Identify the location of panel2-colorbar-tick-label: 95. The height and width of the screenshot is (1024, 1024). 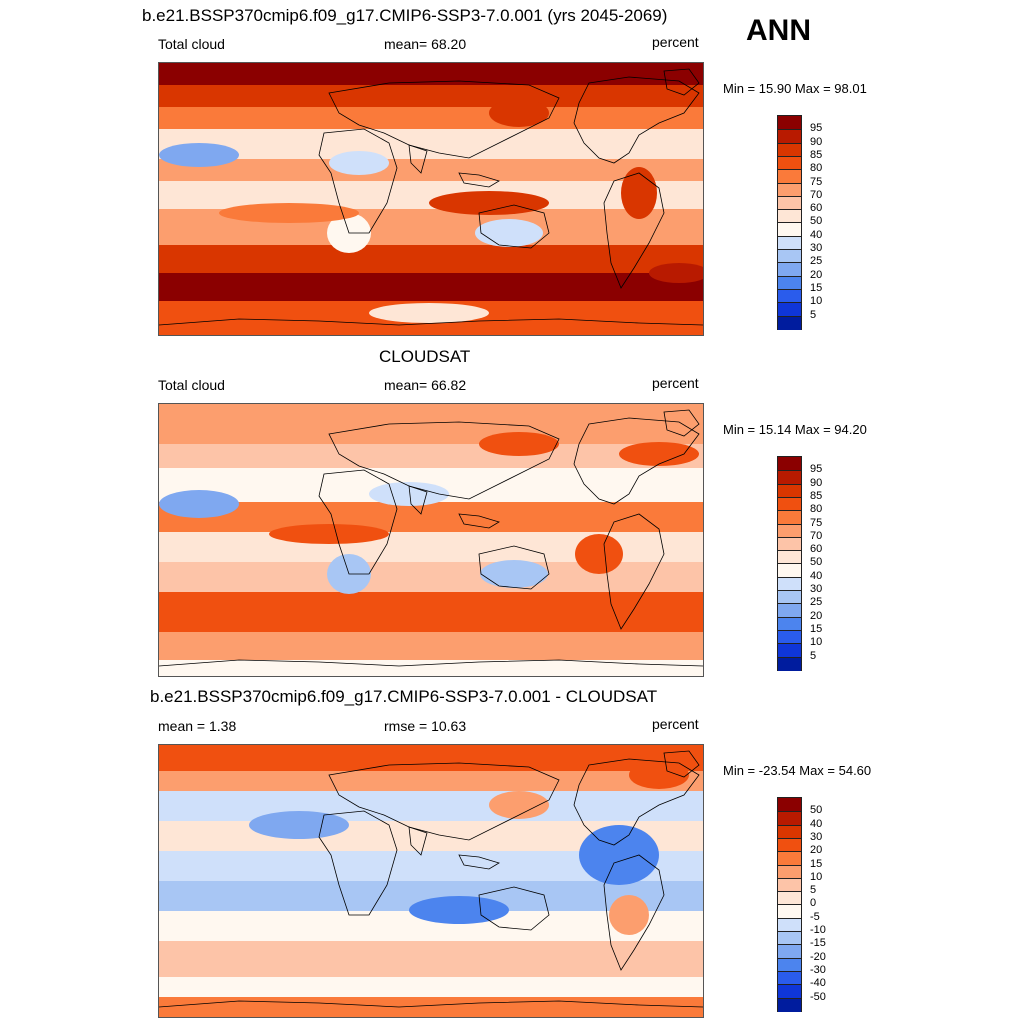
(816, 469).